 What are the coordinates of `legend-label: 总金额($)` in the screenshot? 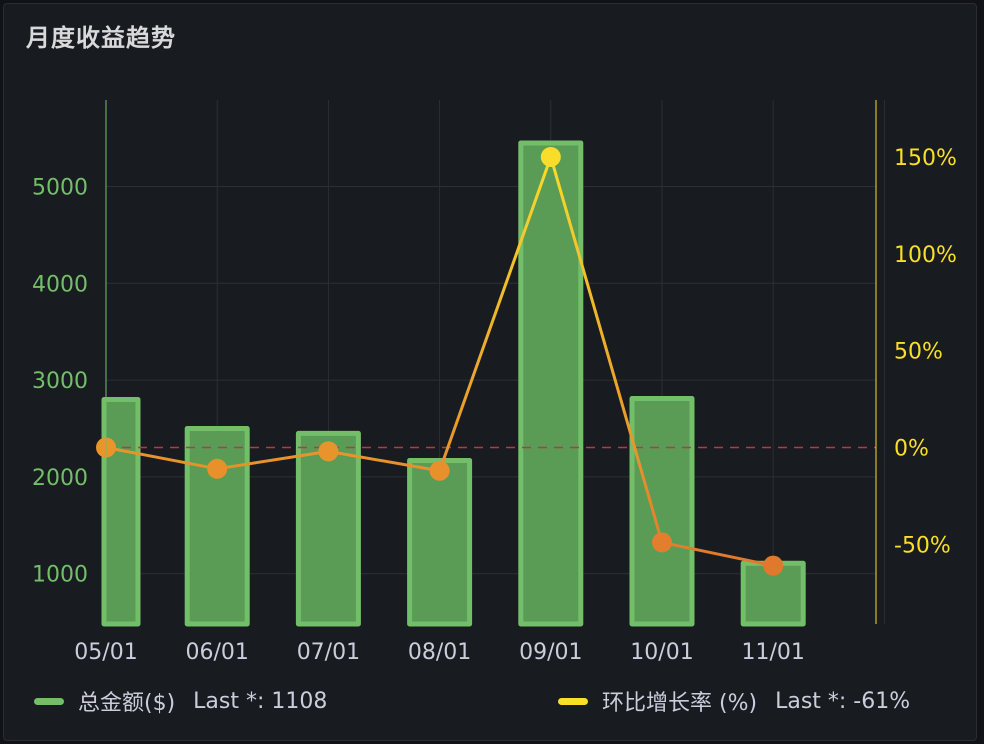 It's located at (127, 703).